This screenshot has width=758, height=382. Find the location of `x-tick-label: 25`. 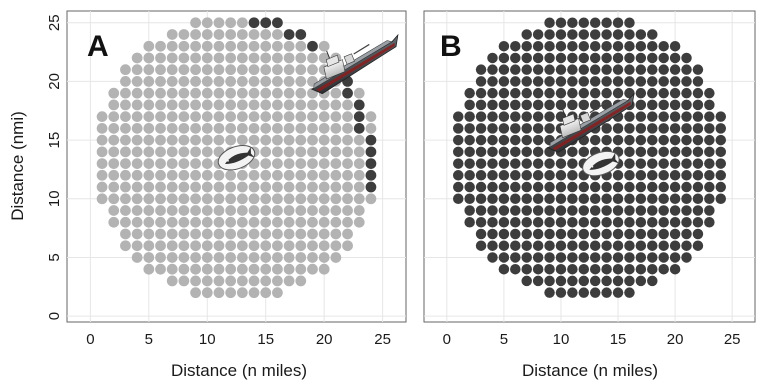

x-tick-label: 25 is located at coordinates (382, 339).